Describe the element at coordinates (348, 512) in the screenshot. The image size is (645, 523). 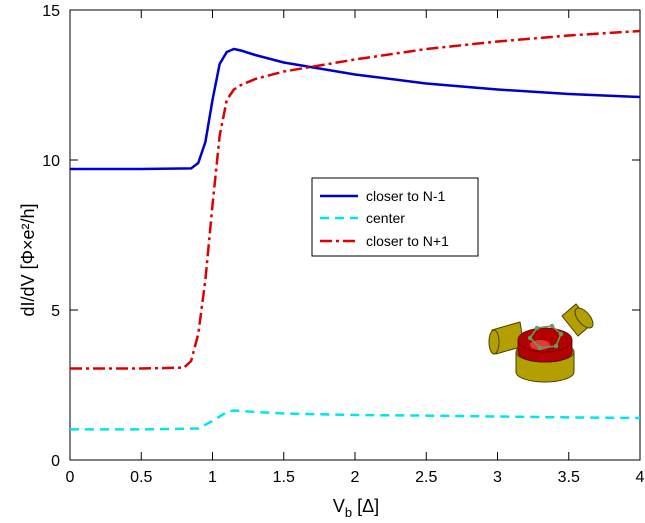
I see `x-axis-label-sub: b` at that location.